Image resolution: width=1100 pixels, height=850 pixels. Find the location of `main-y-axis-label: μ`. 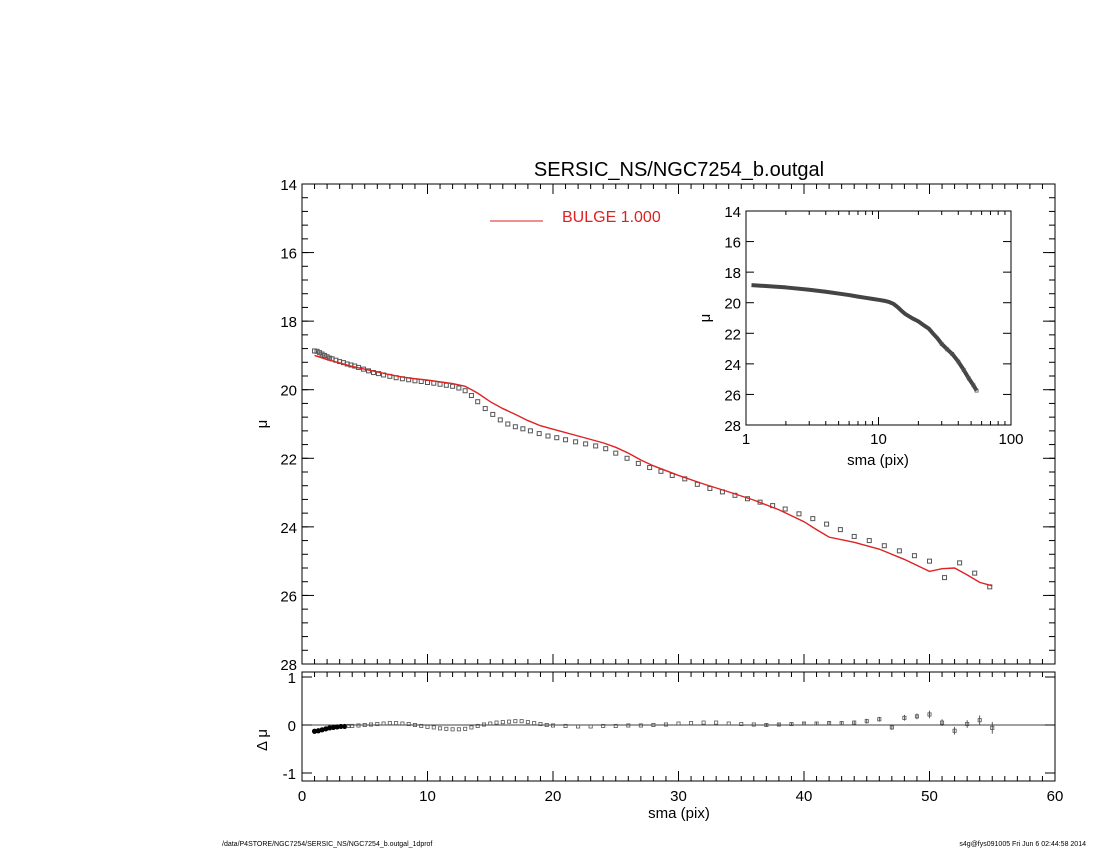

main-y-axis-label: μ is located at coordinates (262, 424).